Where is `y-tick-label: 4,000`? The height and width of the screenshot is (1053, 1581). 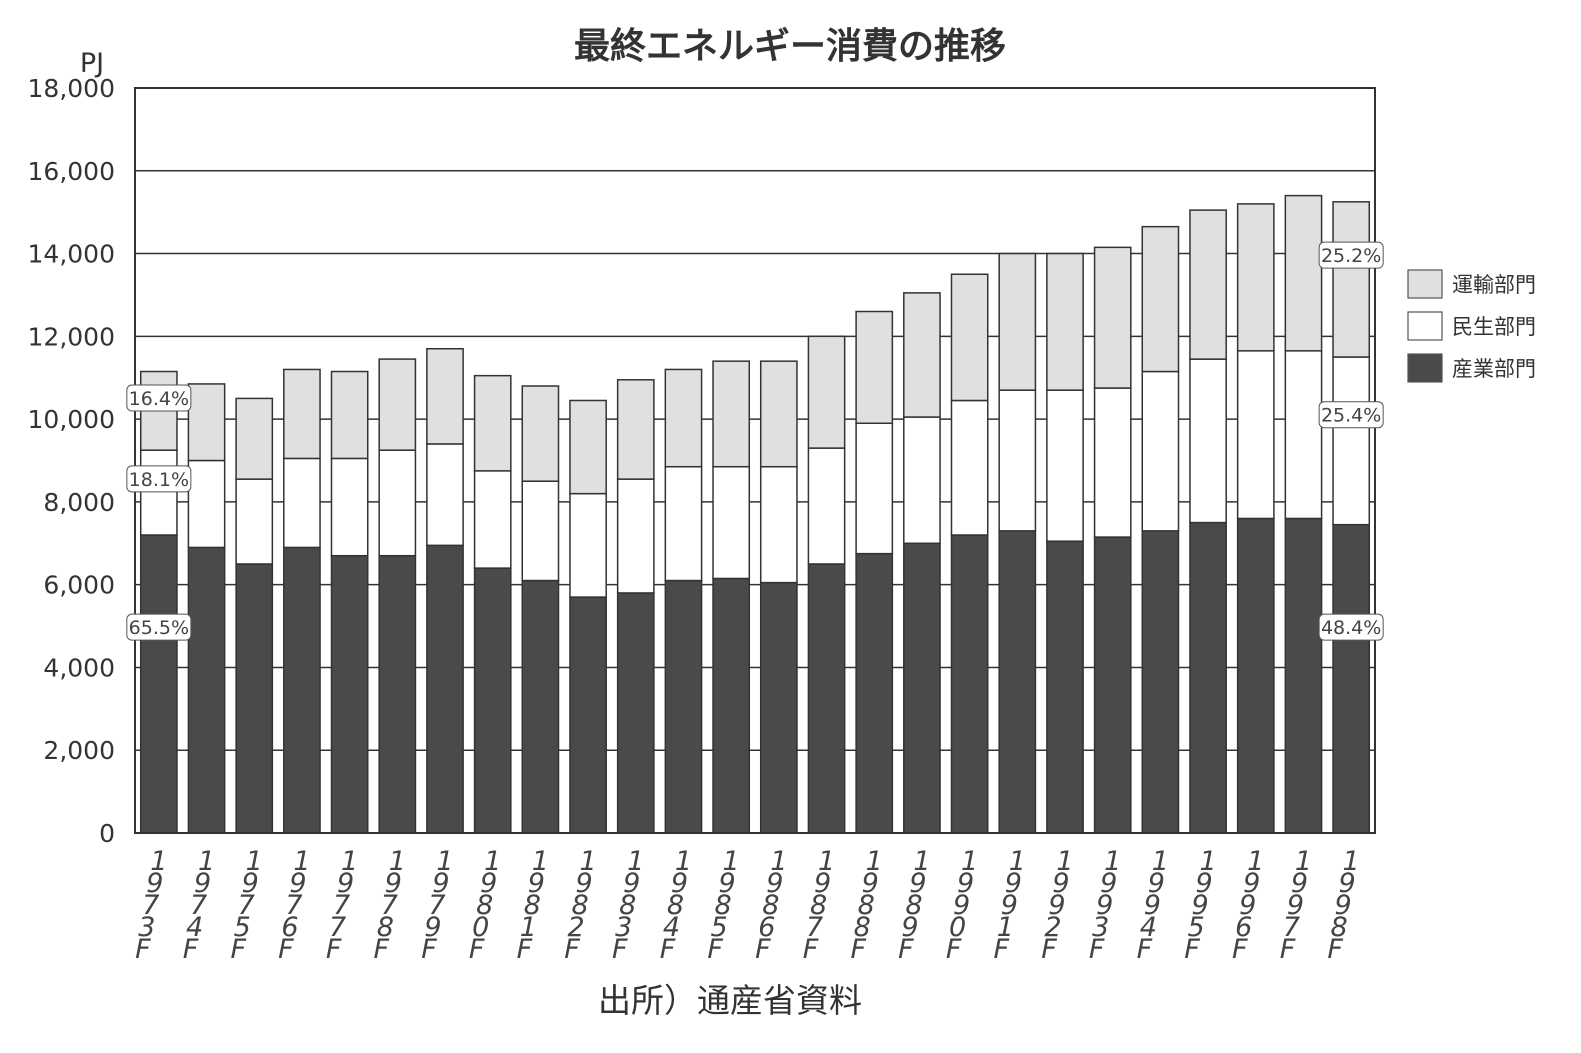 y-tick-label: 4,000 is located at coordinates (79, 667).